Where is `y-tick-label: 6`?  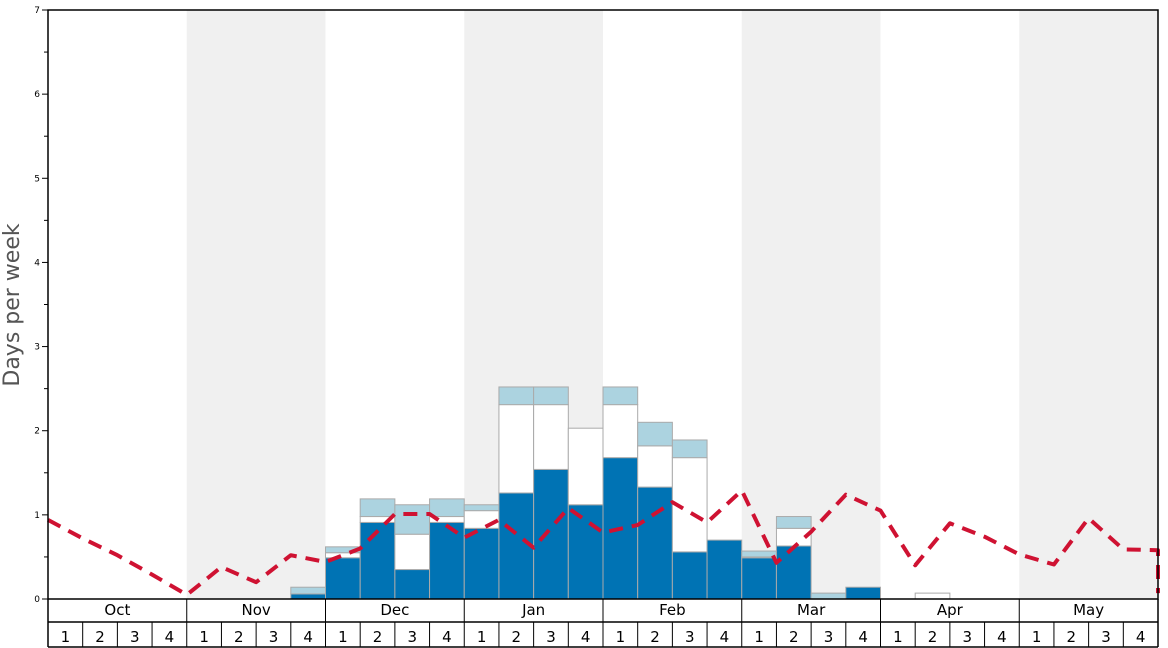
y-tick-label: 6 is located at coordinates (37, 95).